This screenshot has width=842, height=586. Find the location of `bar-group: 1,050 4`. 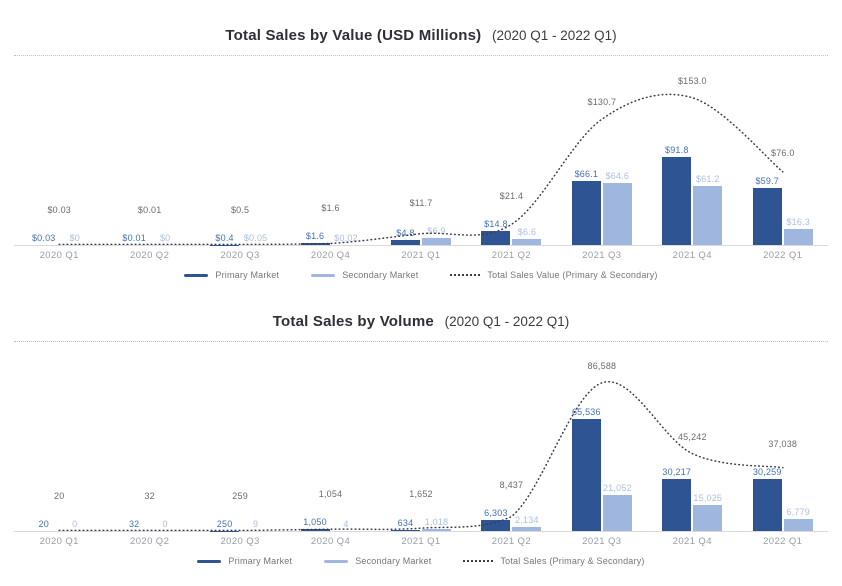

bar-group: 1,050 4 is located at coordinates (330, 436).